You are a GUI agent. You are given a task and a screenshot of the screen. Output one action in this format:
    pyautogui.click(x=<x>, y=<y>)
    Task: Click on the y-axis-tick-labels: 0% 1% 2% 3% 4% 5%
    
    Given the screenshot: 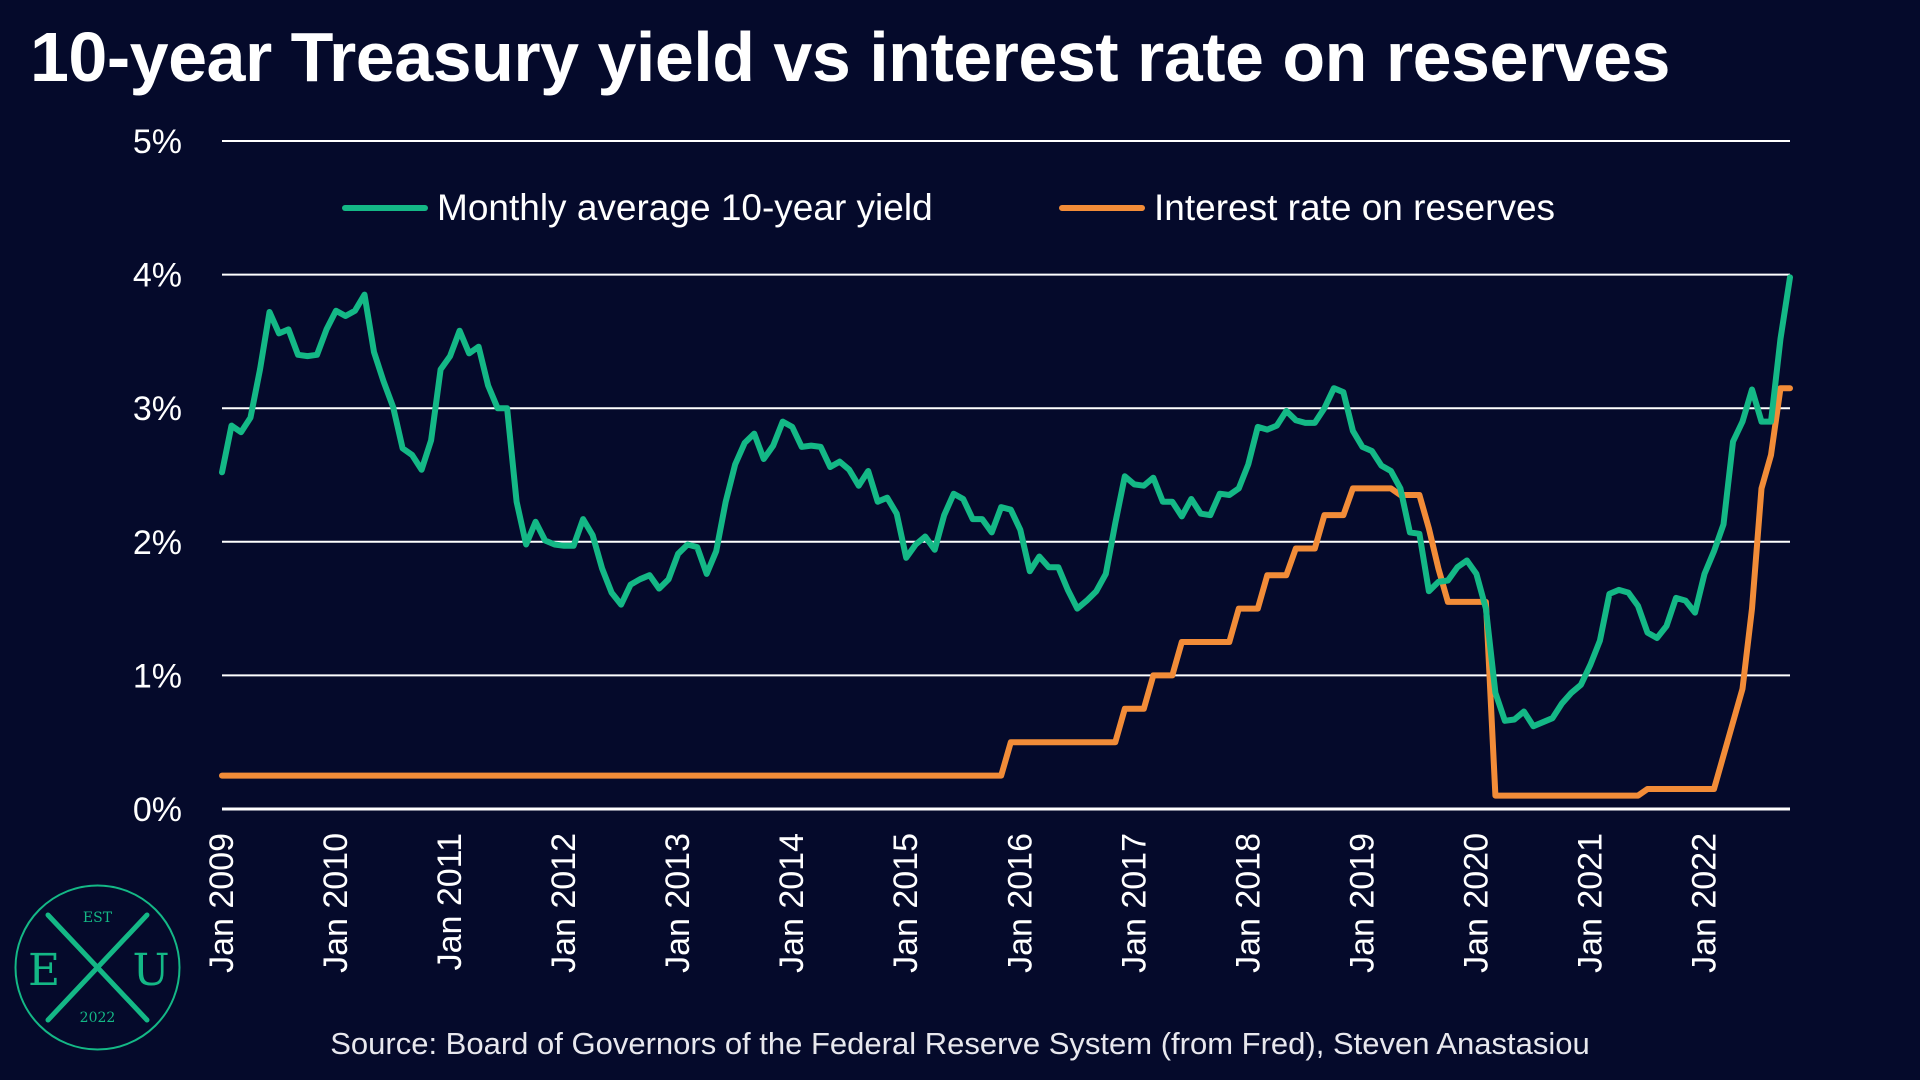 What is the action you would take?
    pyautogui.click(x=157, y=476)
    